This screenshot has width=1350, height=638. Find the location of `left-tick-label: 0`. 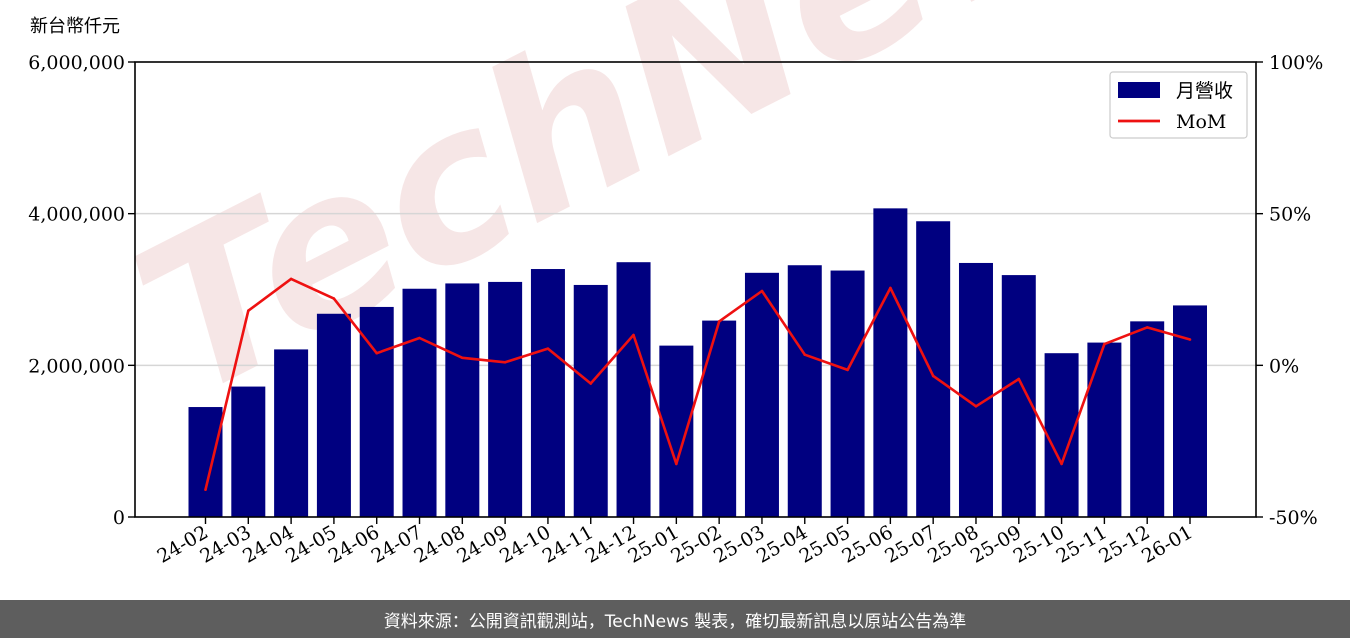

left-tick-label: 0 is located at coordinates (119, 518).